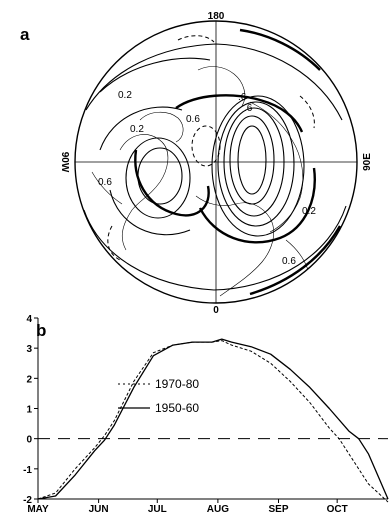  What do you see at coordinates (125, 95) in the screenshot?
I see `contour-label-1: 0.2` at bounding box center [125, 95].